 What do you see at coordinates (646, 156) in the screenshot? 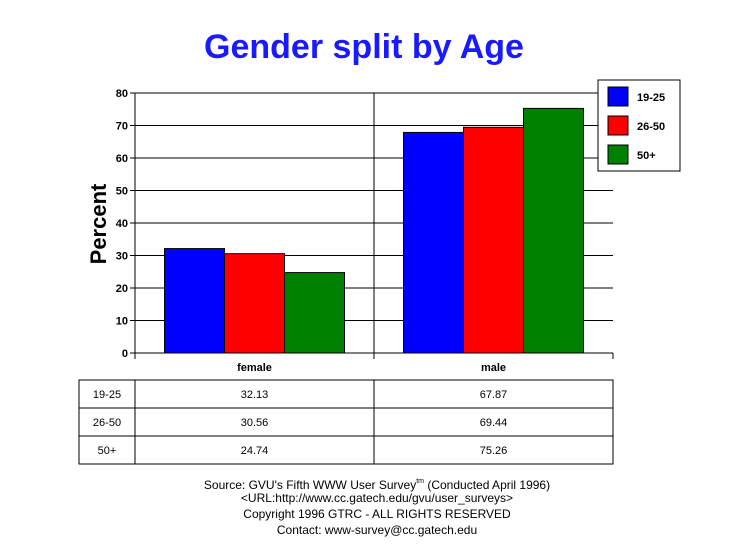
I see `legend-label-50+: 50+` at bounding box center [646, 156].